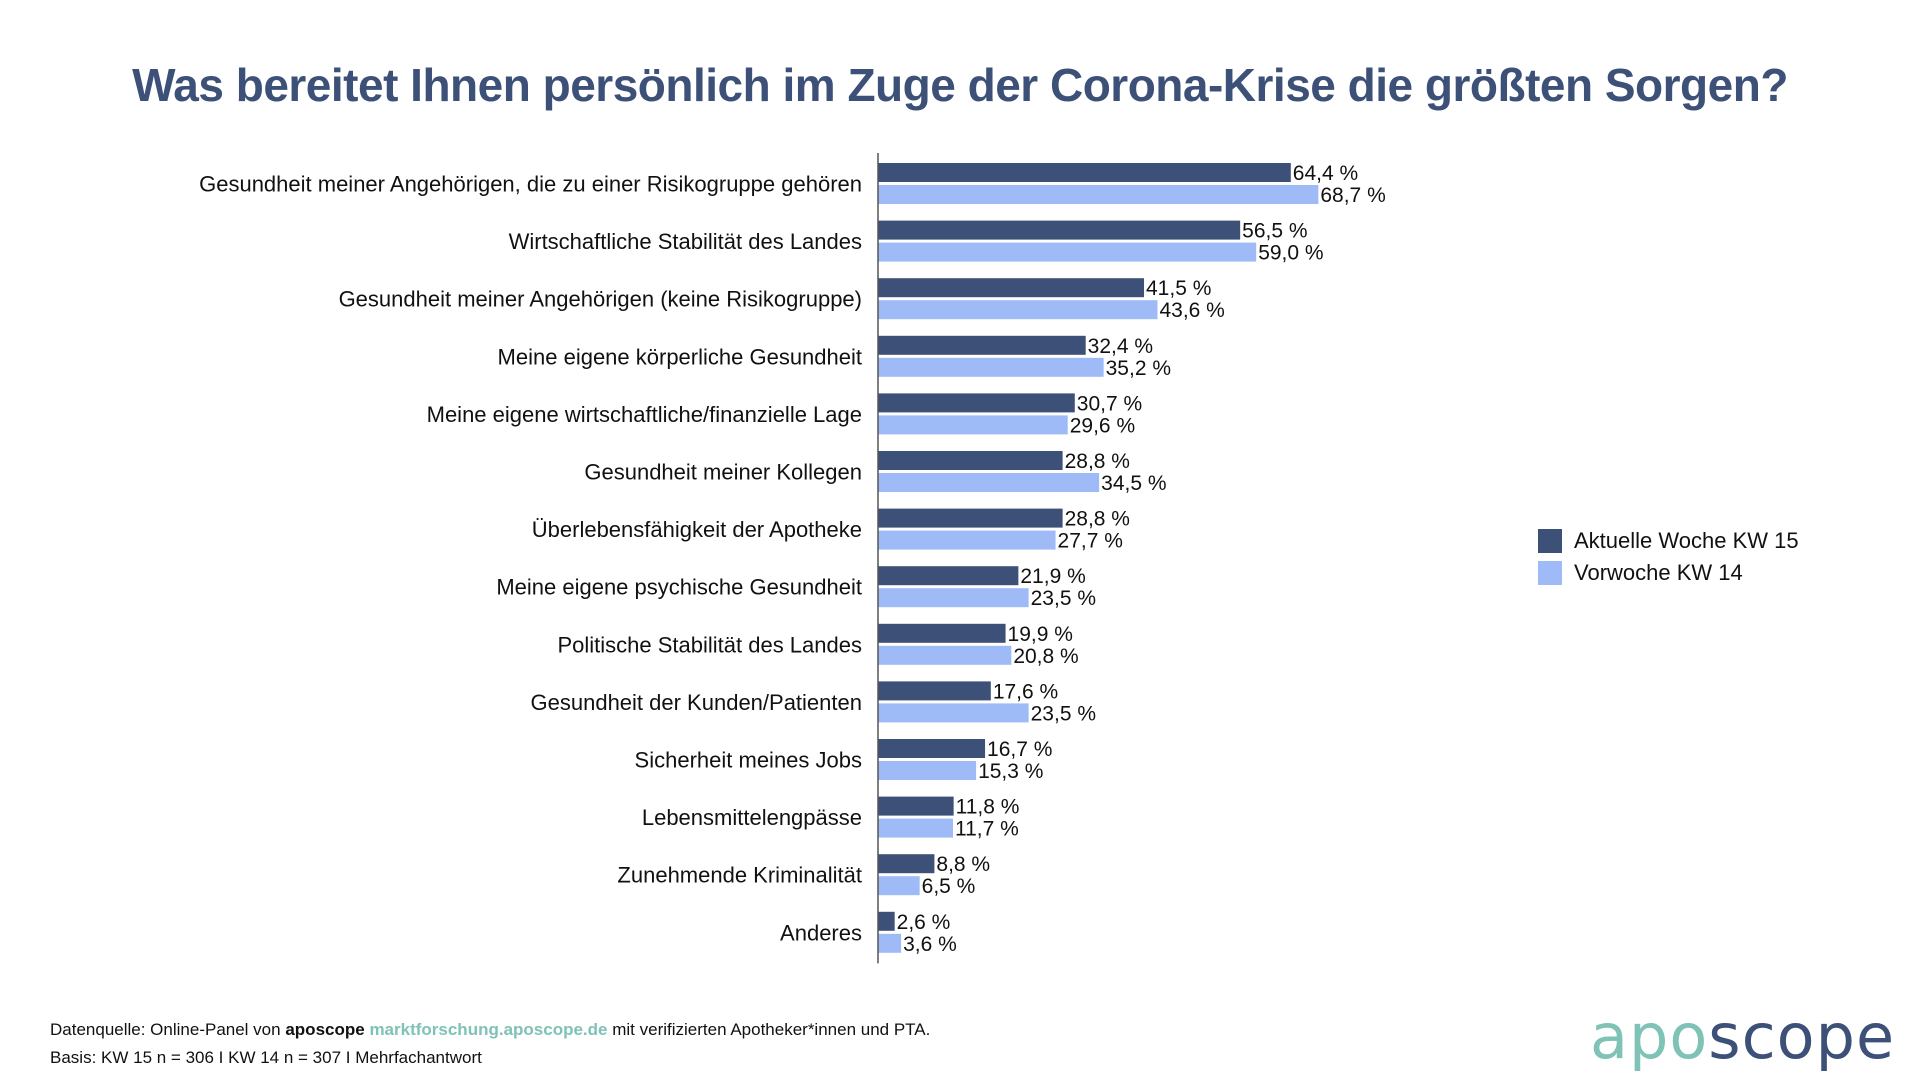 Image resolution: width=1920 pixels, height=1080 pixels. What do you see at coordinates (1133, 483) in the screenshot?
I see `value-label: 34,5 %` at bounding box center [1133, 483].